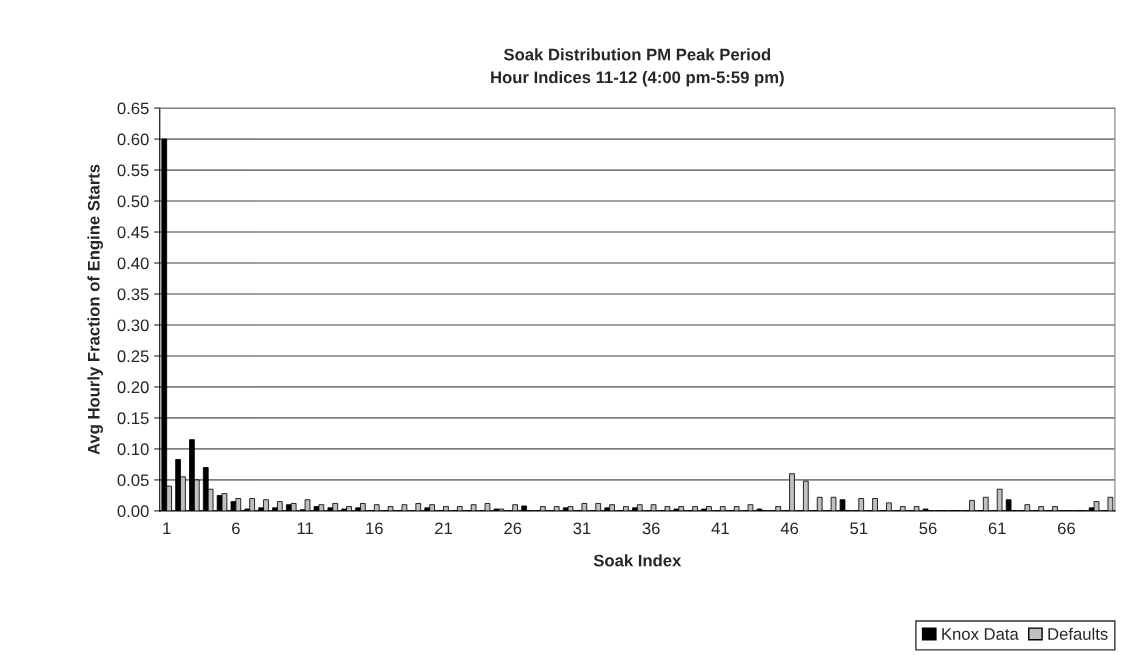  I want to click on x-tick-label: 11, so click(305, 528).